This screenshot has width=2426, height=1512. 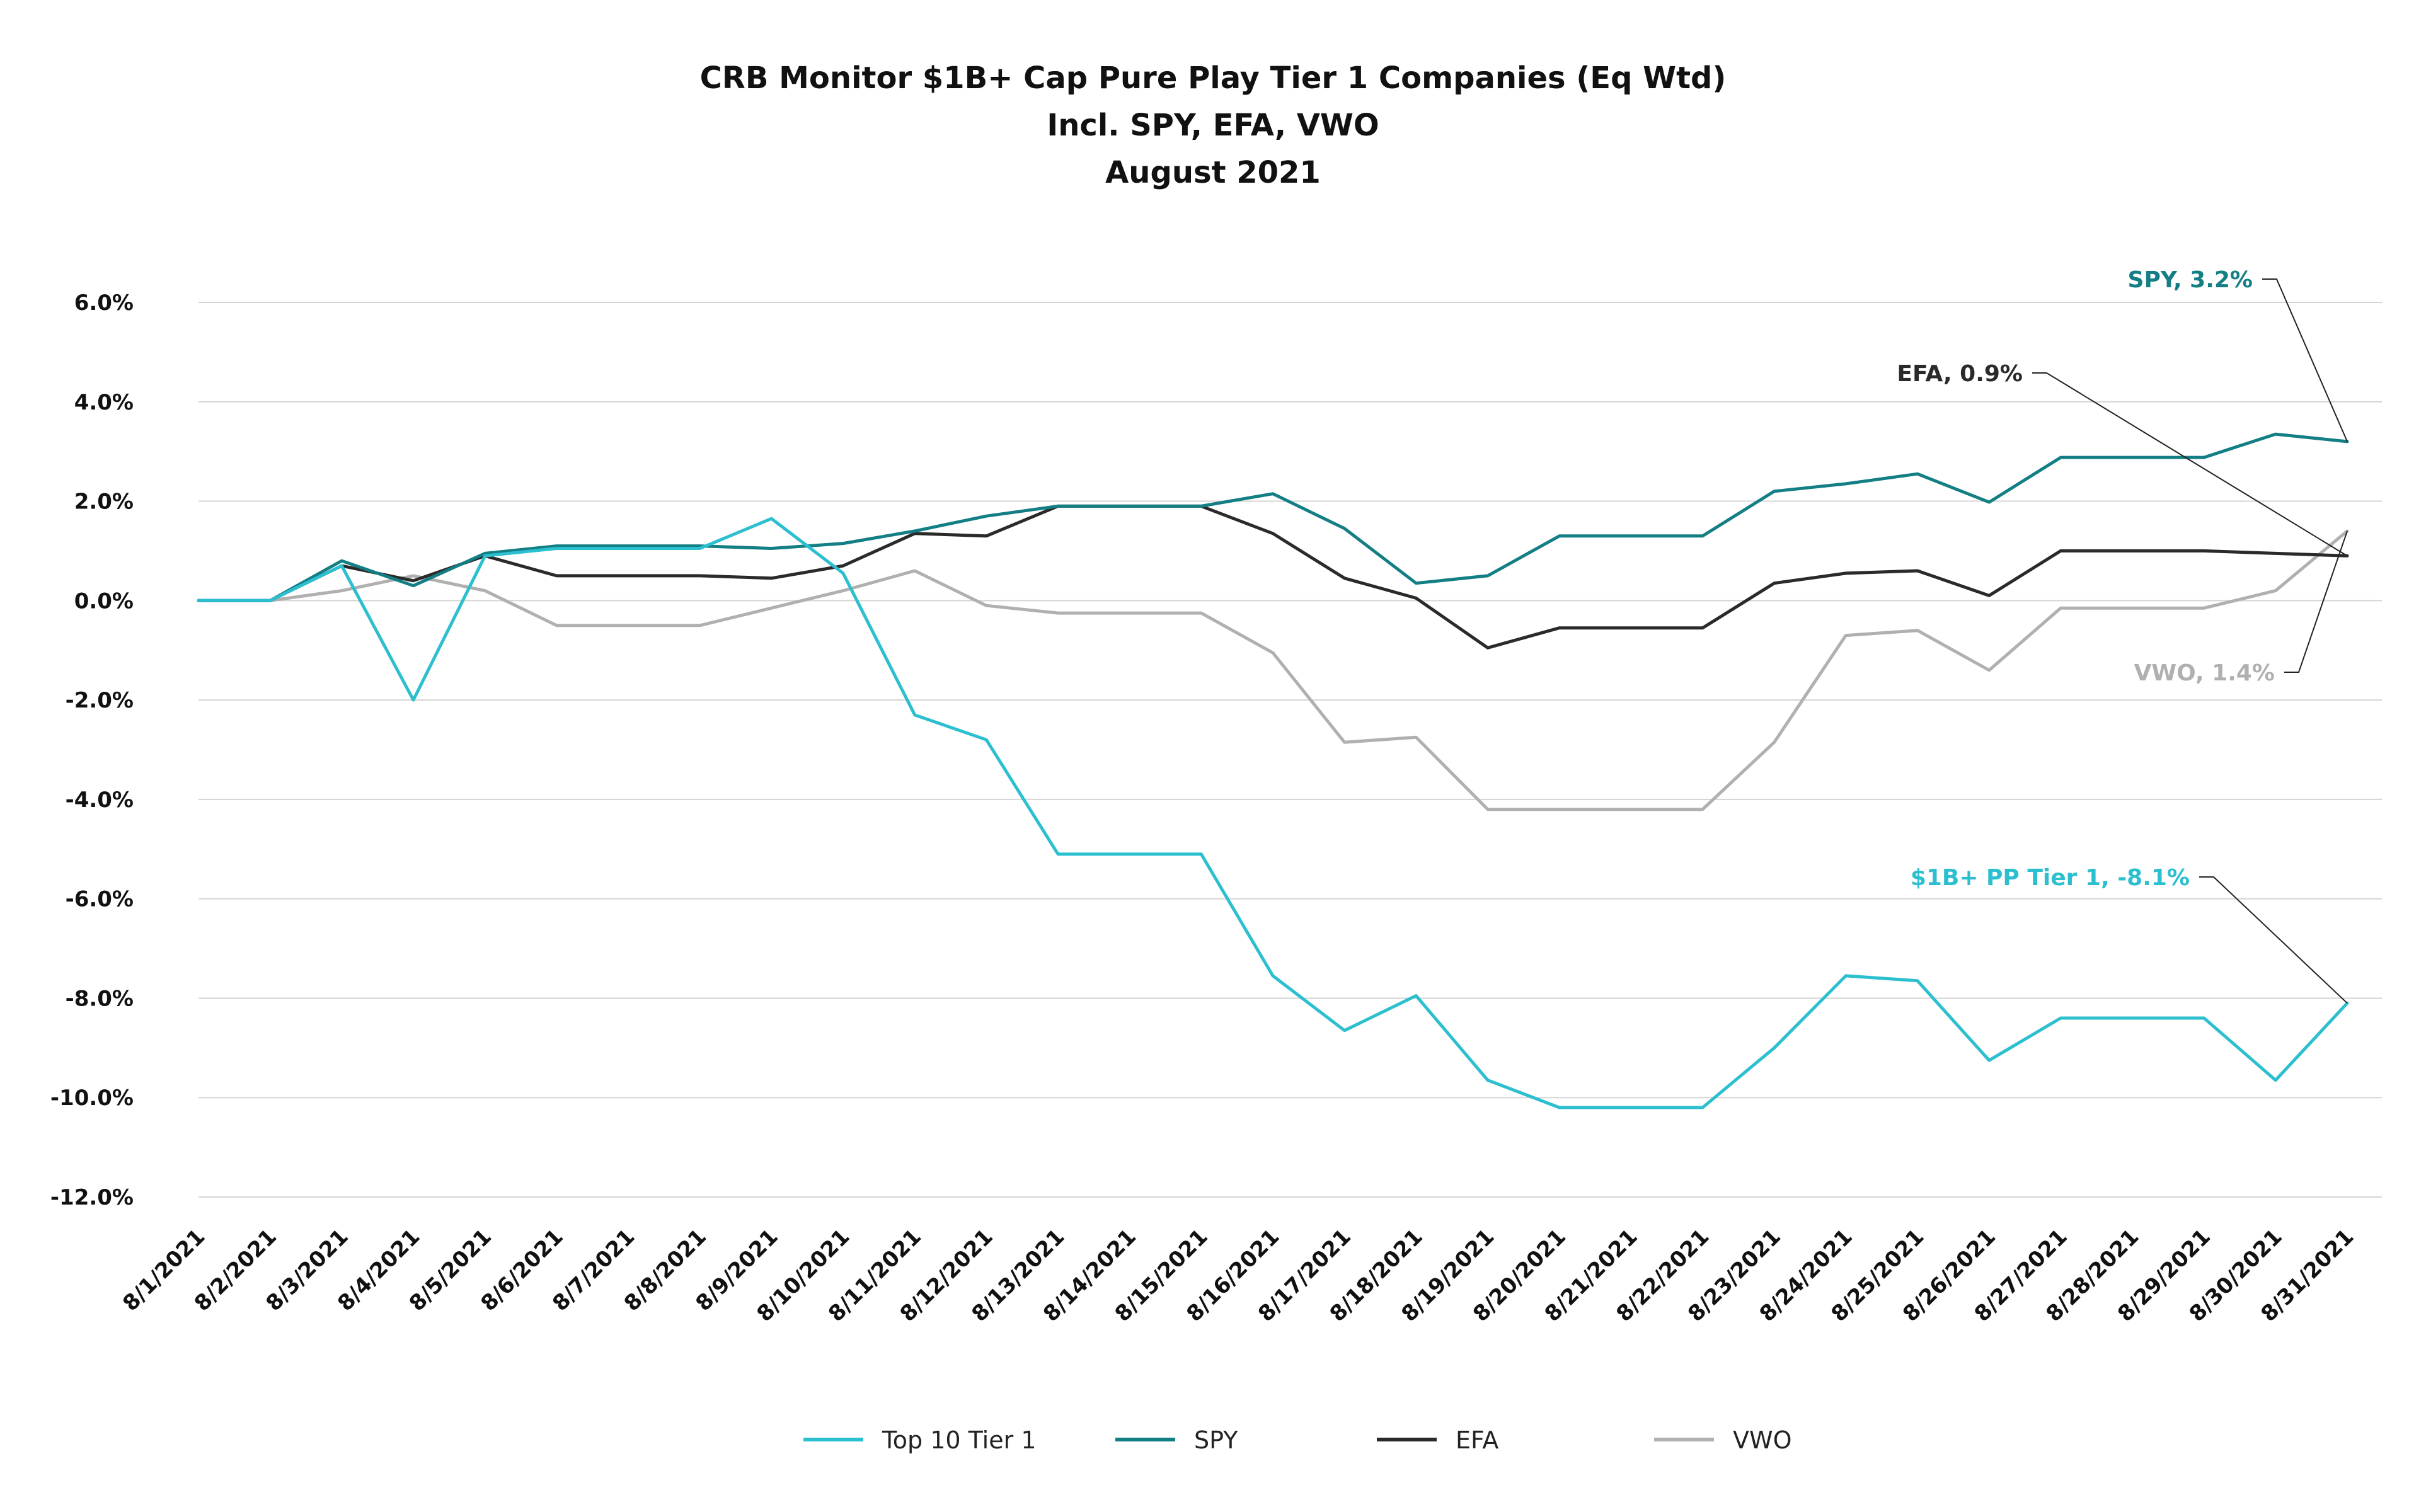 I want to click on y-tick-label: -4.0%, so click(x=100, y=800).